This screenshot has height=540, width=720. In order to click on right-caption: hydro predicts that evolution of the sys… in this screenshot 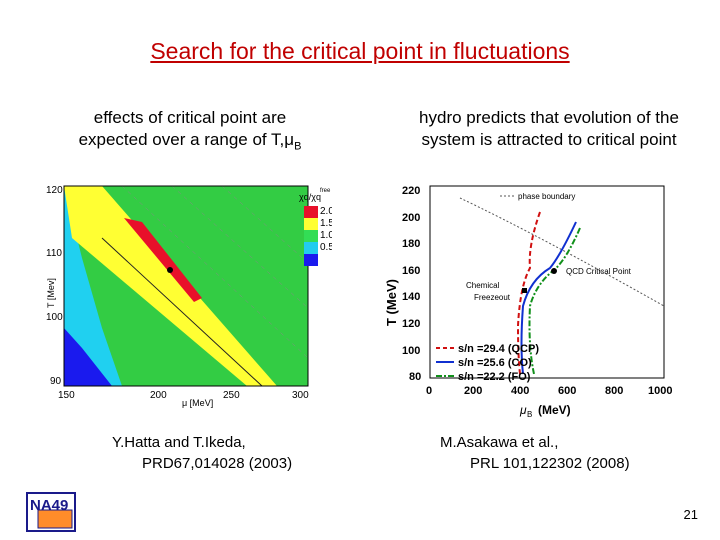, I will do `click(549, 129)`.